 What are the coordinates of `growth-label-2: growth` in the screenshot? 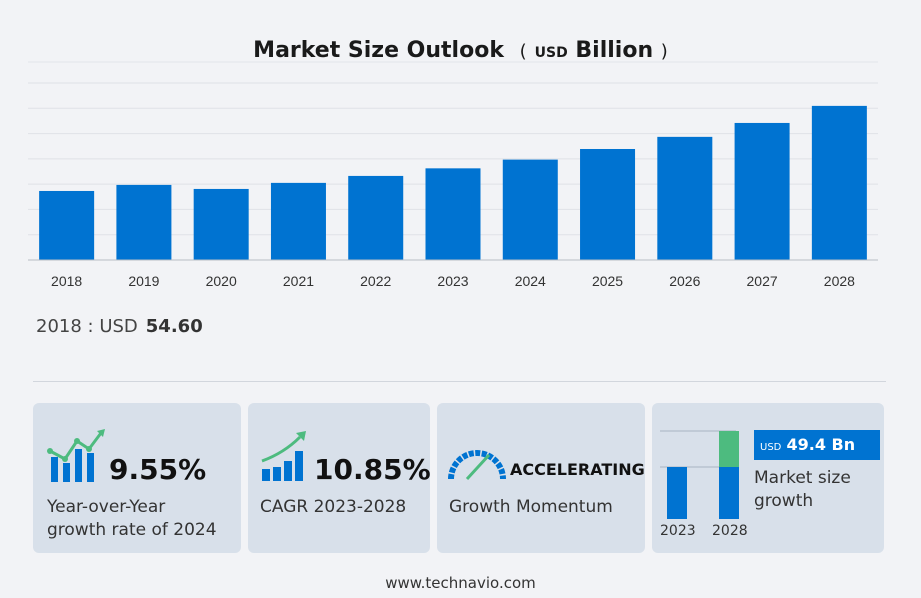 It's located at (784, 501).